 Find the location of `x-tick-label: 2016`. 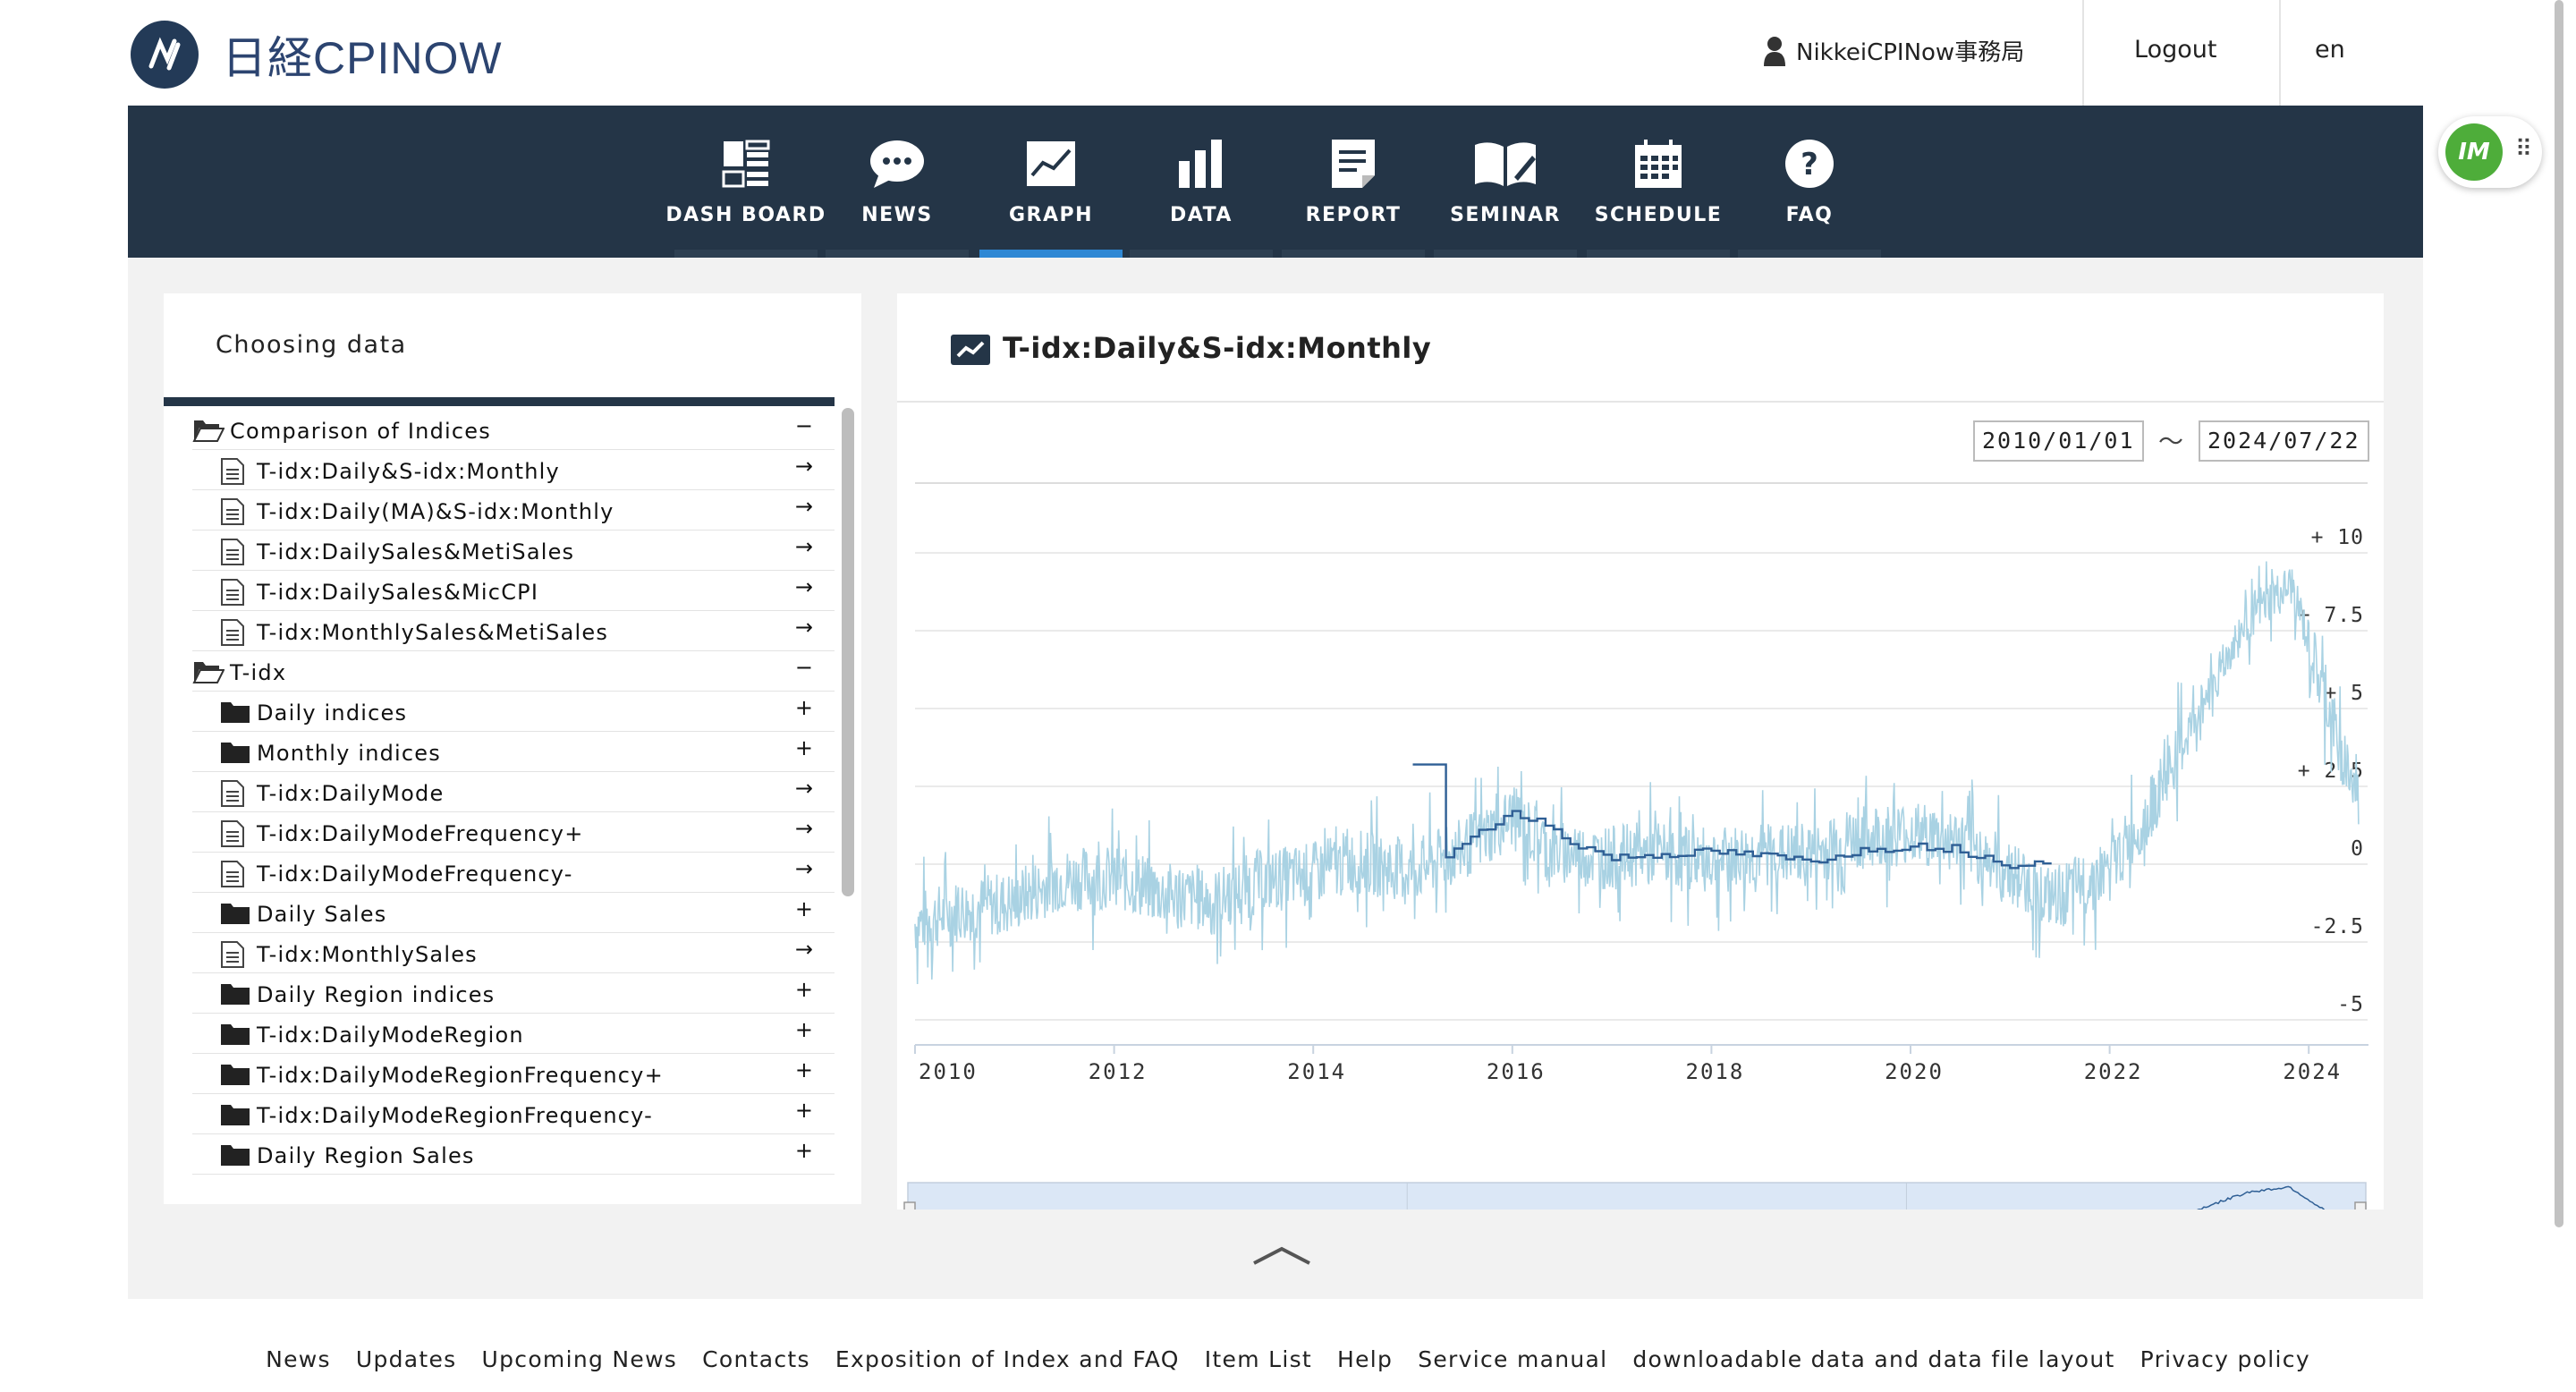

x-tick-label: 2016 is located at coordinates (1516, 1071).